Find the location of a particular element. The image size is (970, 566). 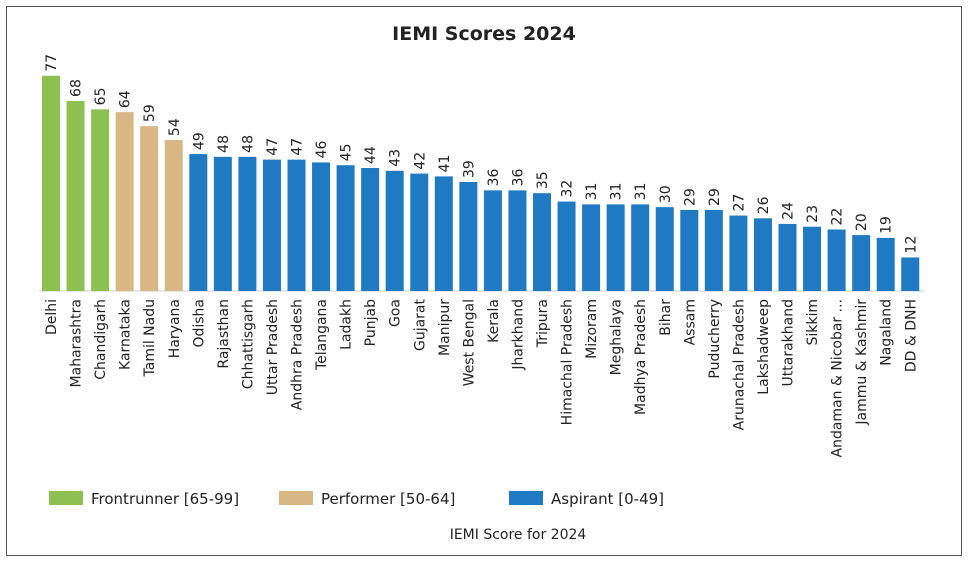

category-label-nagaland: Nagaland is located at coordinates (887, 332).